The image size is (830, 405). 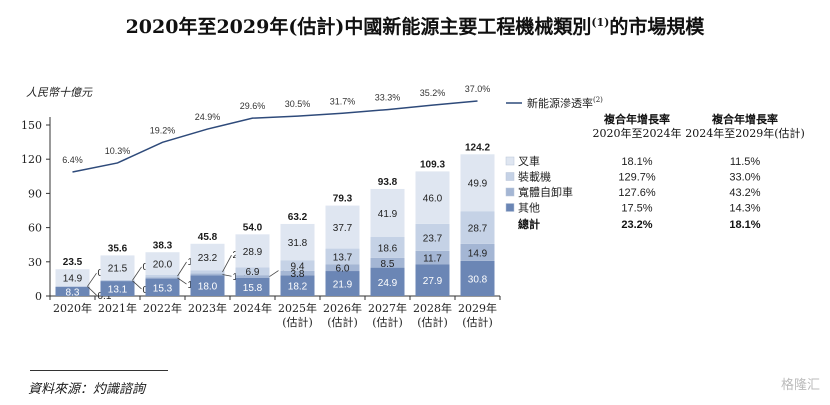 I want to click on segment-label-other: 30.8, so click(x=478, y=279).